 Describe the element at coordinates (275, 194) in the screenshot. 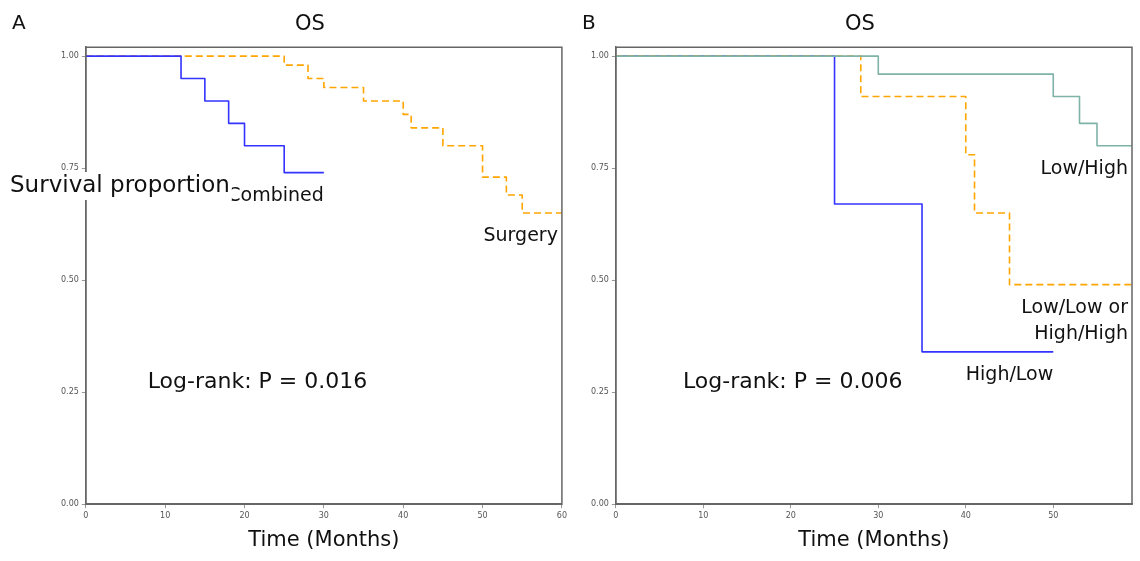

I see `series-label: Combined` at that location.